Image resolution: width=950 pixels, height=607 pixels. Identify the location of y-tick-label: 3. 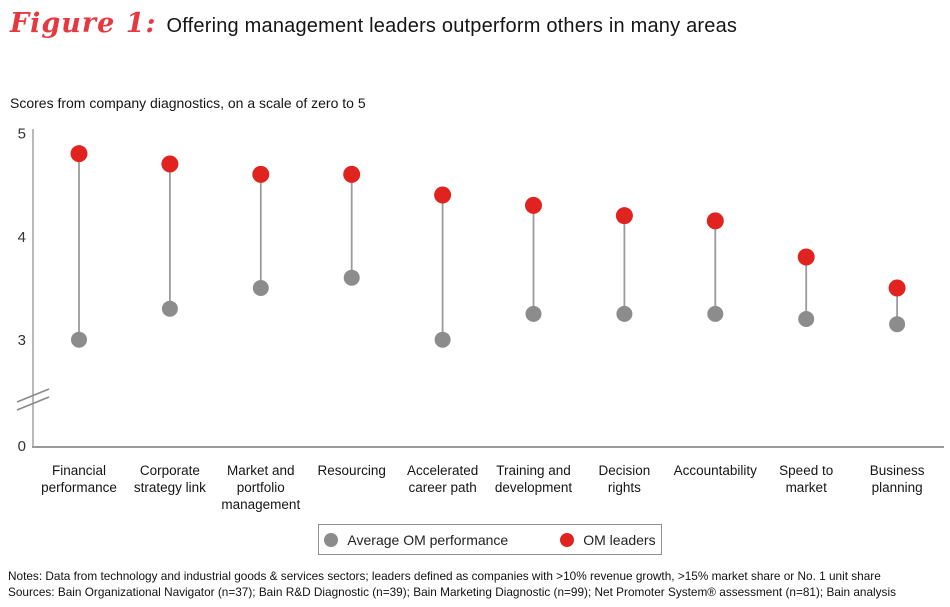
(22, 340).